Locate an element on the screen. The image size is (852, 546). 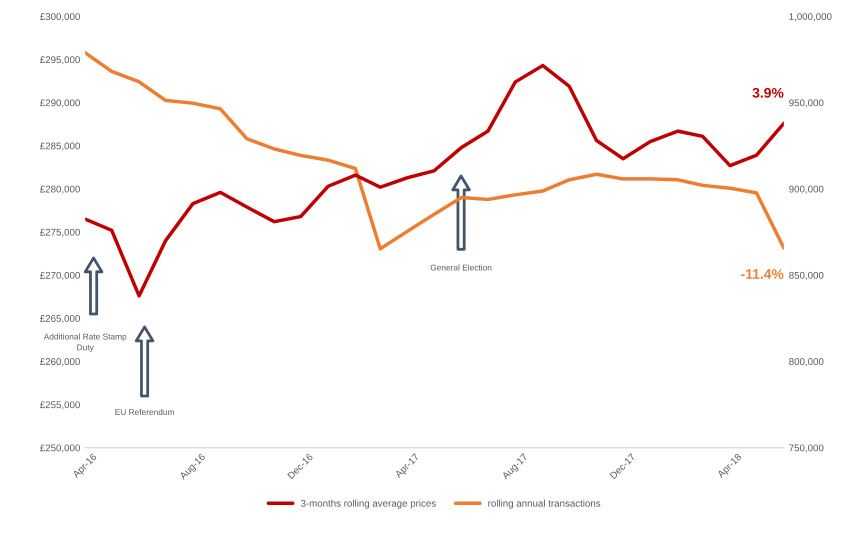
y2-tick-label: 800,000 is located at coordinates (806, 362).